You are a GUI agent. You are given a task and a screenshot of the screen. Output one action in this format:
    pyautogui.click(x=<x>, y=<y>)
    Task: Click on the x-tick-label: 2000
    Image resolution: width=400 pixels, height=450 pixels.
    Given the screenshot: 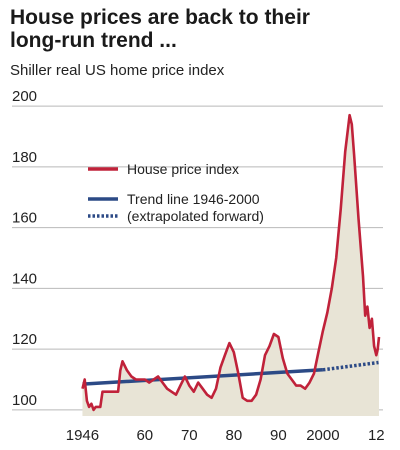 What is the action you would take?
    pyautogui.click(x=322, y=435)
    